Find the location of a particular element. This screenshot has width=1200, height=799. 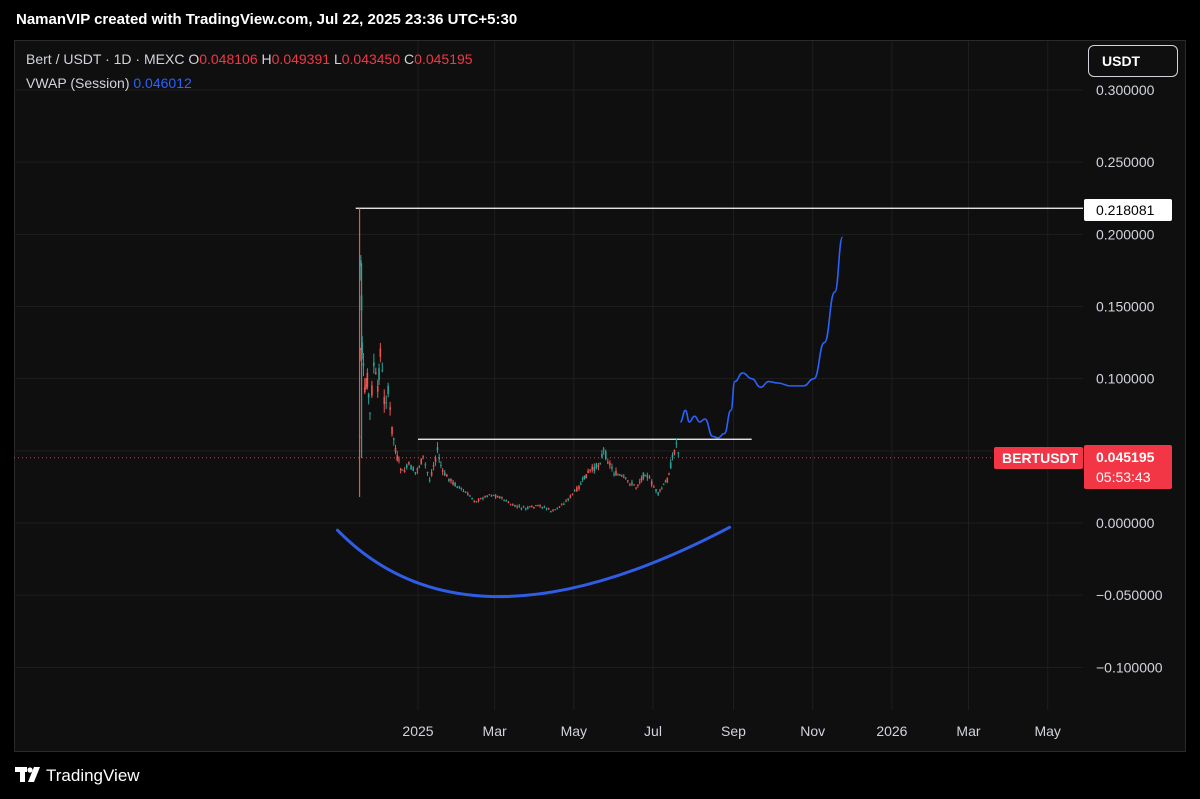

close-label: C is located at coordinates (409, 59).